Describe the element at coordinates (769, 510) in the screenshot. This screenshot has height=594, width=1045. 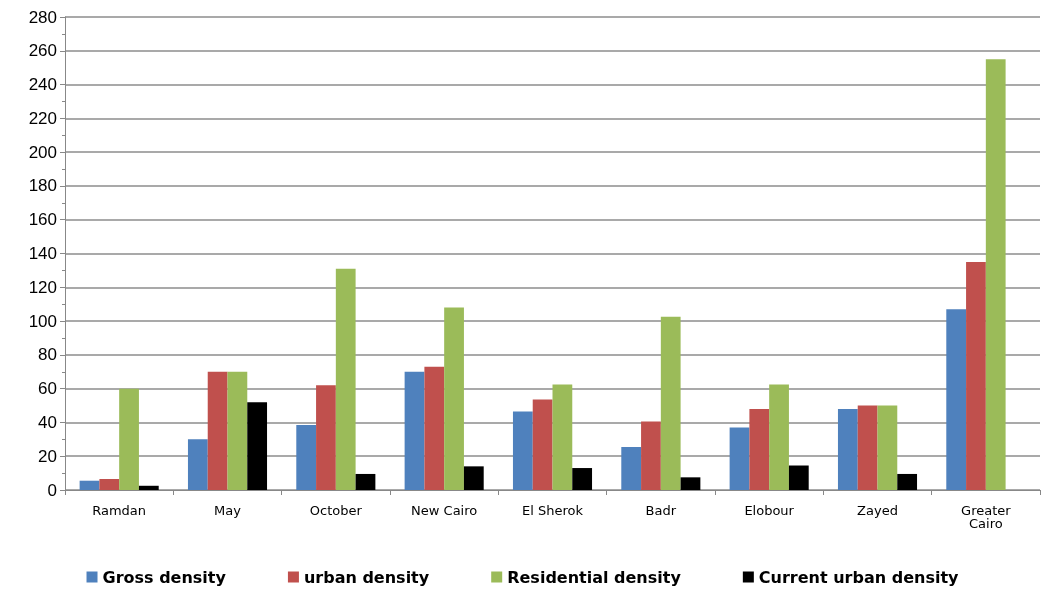
I see `x-tick-label: Elobour` at that location.